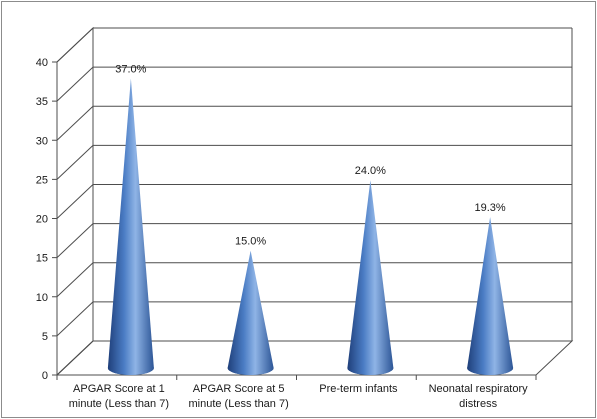  What do you see at coordinates (119, 389) in the screenshot?
I see `category-label-line: APGAR Score at 1` at bounding box center [119, 389].